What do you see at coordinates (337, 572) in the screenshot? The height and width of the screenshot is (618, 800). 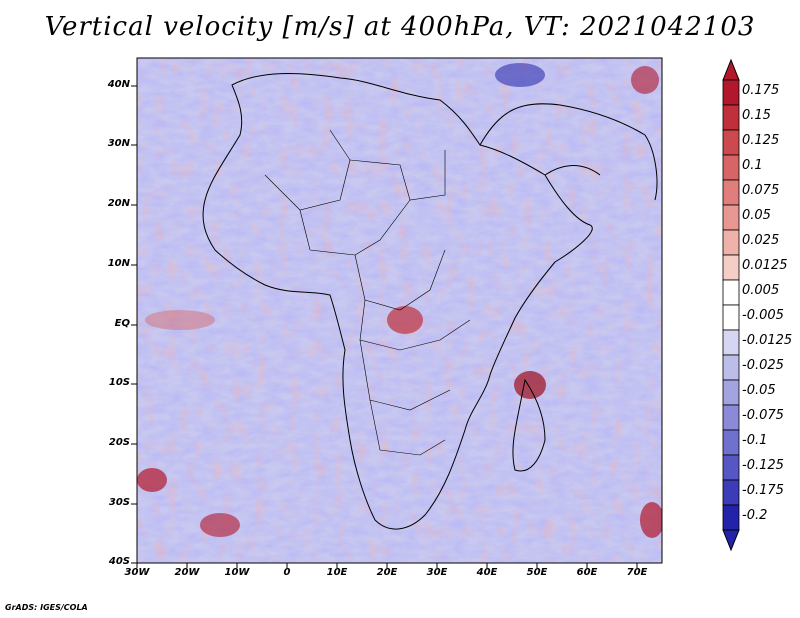 I see `lon-label: 10E` at bounding box center [337, 572].